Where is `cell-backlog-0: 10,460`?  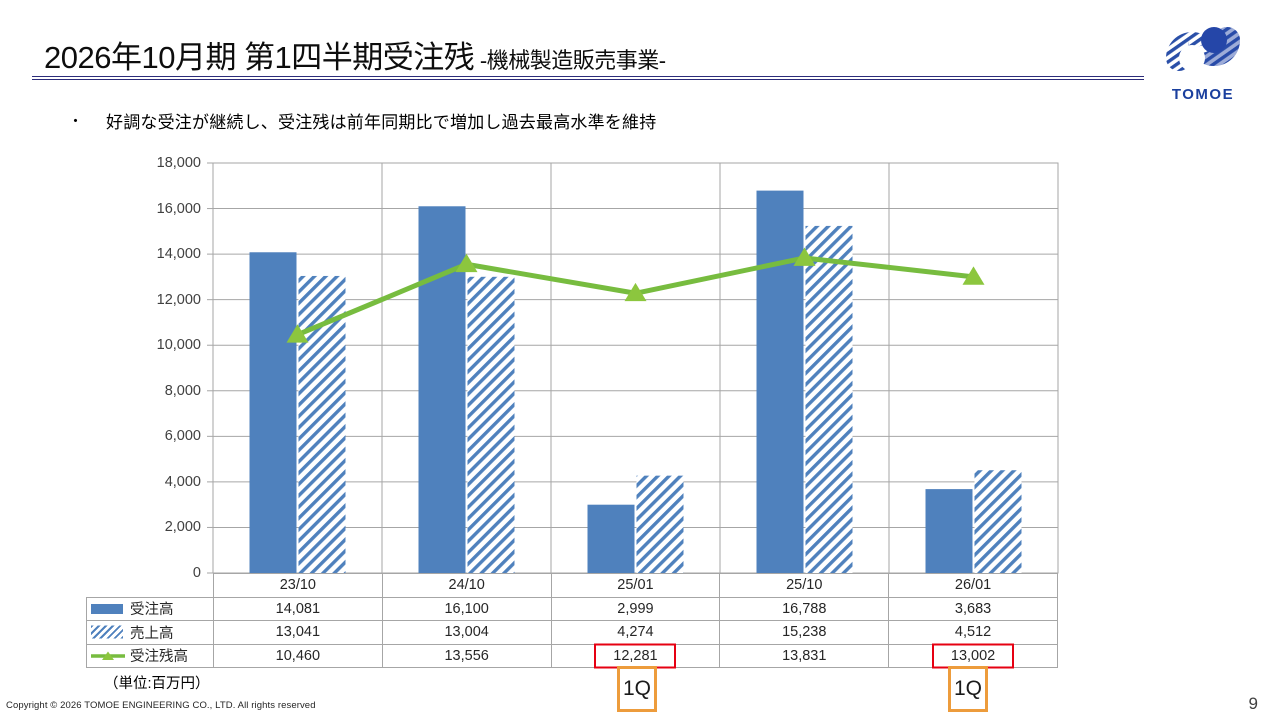 cell-backlog-0: 10,460 is located at coordinates (297, 655).